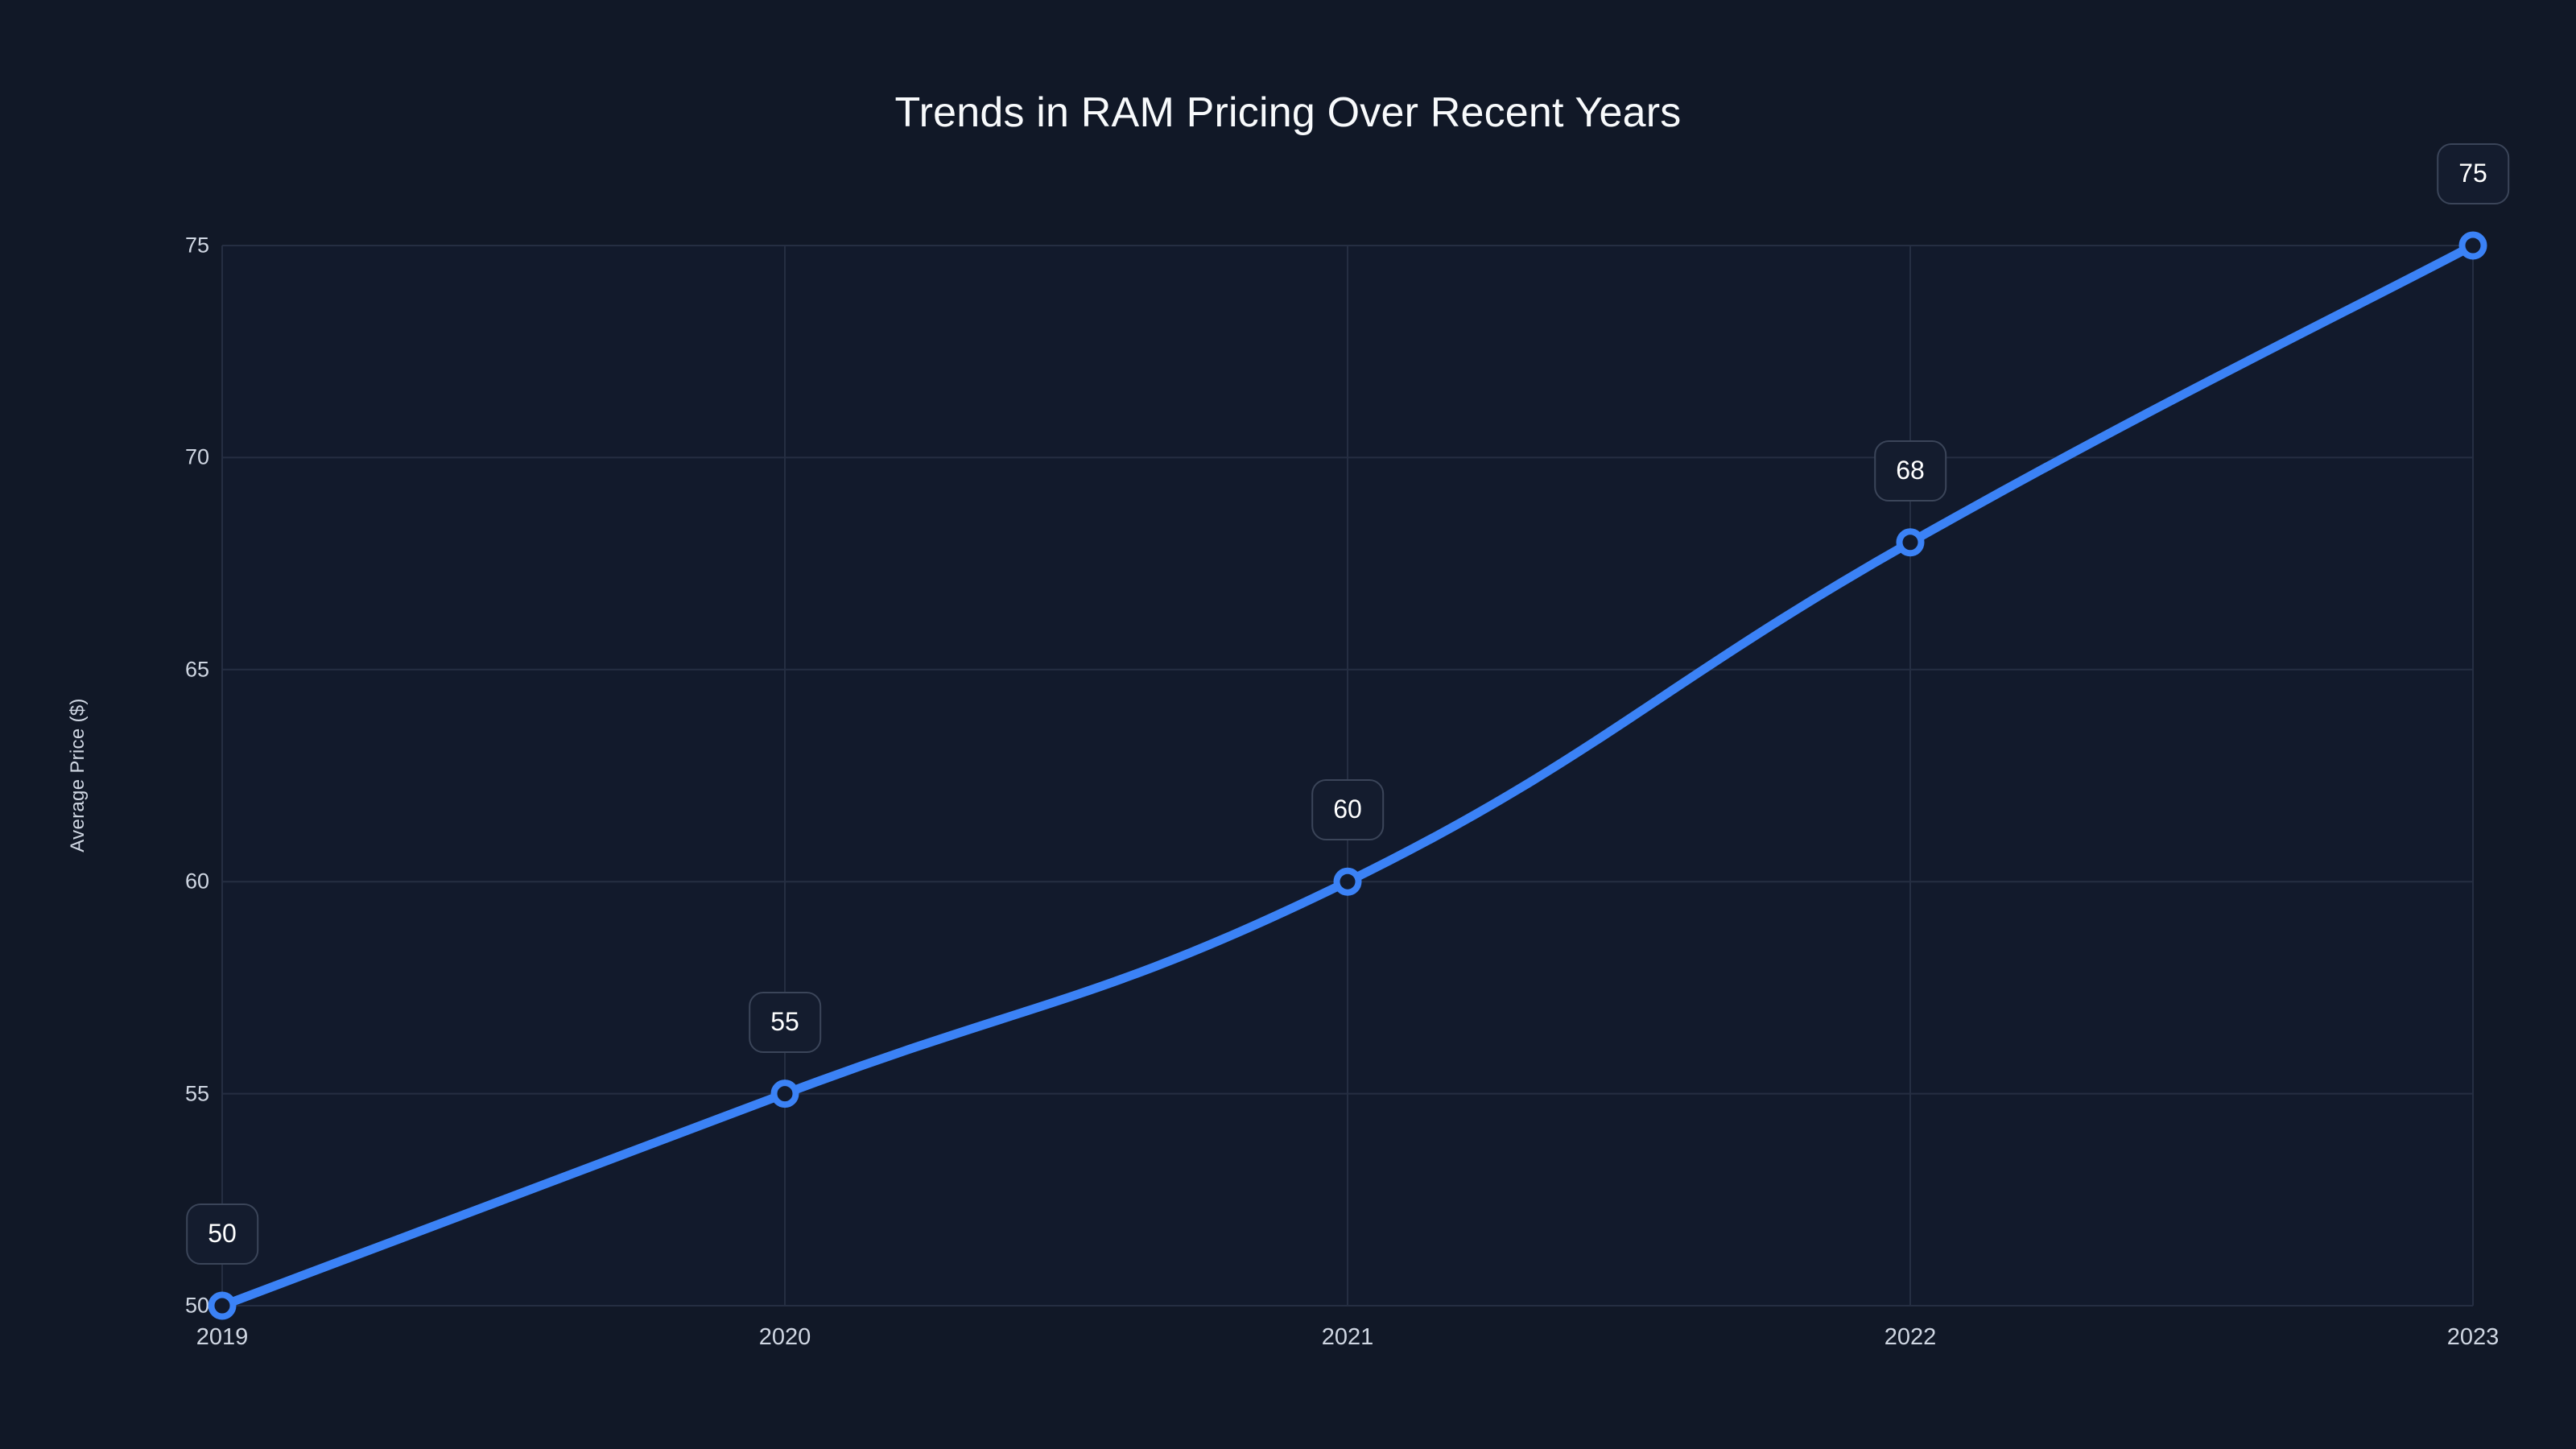 Image resolution: width=2576 pixels, height=1449 pixels. I want to click on y-axis-tick-label: 70, so click(196, 456).